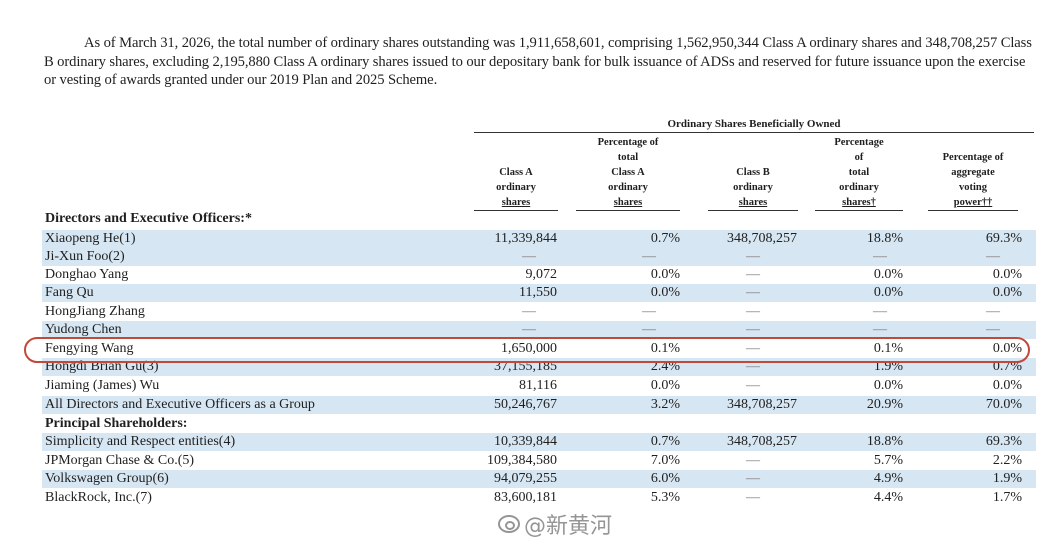  I want to click on row-cell: 20.9%, so click(884, 404).